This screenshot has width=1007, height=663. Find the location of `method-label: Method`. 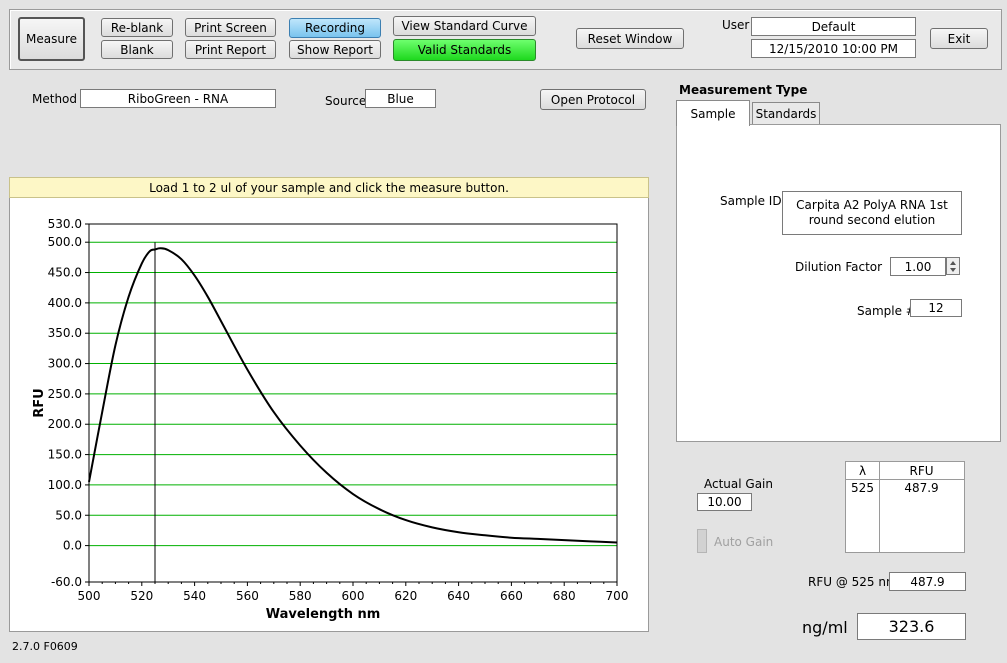

method-label: Method is located at coordinates (55, 99).